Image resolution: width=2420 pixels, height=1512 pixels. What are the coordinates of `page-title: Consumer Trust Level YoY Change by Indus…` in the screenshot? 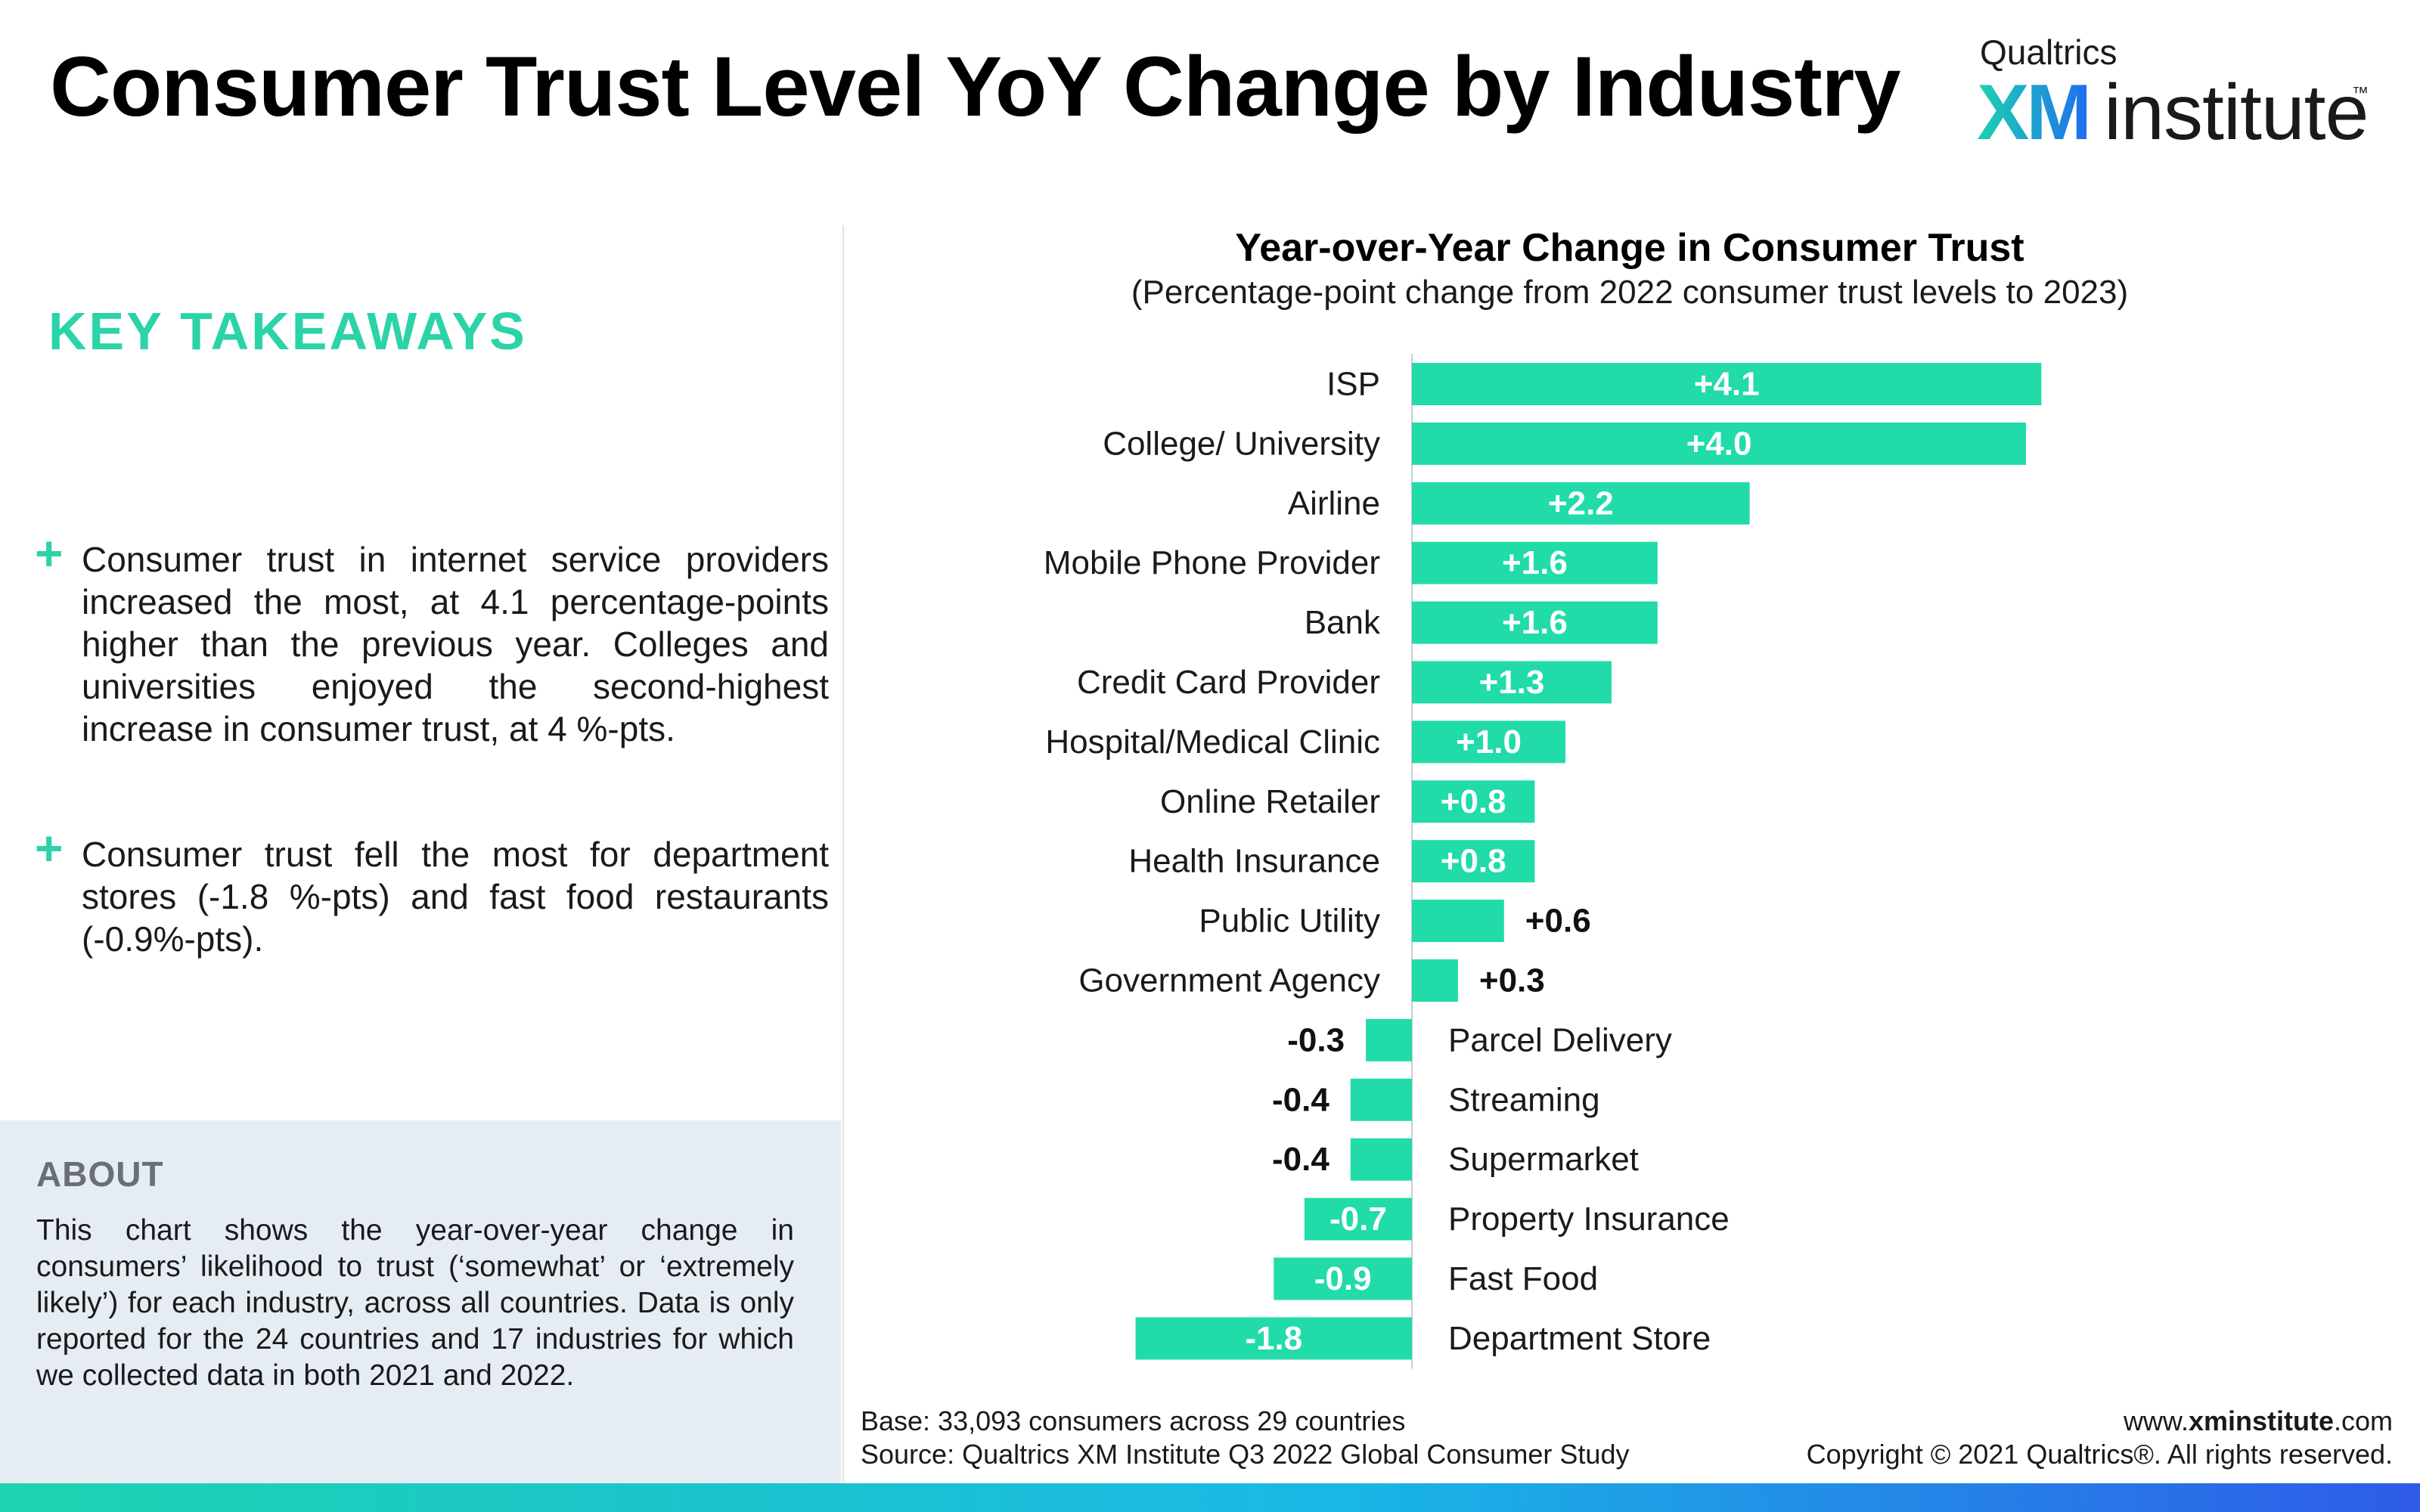 It's located at (975, 86).